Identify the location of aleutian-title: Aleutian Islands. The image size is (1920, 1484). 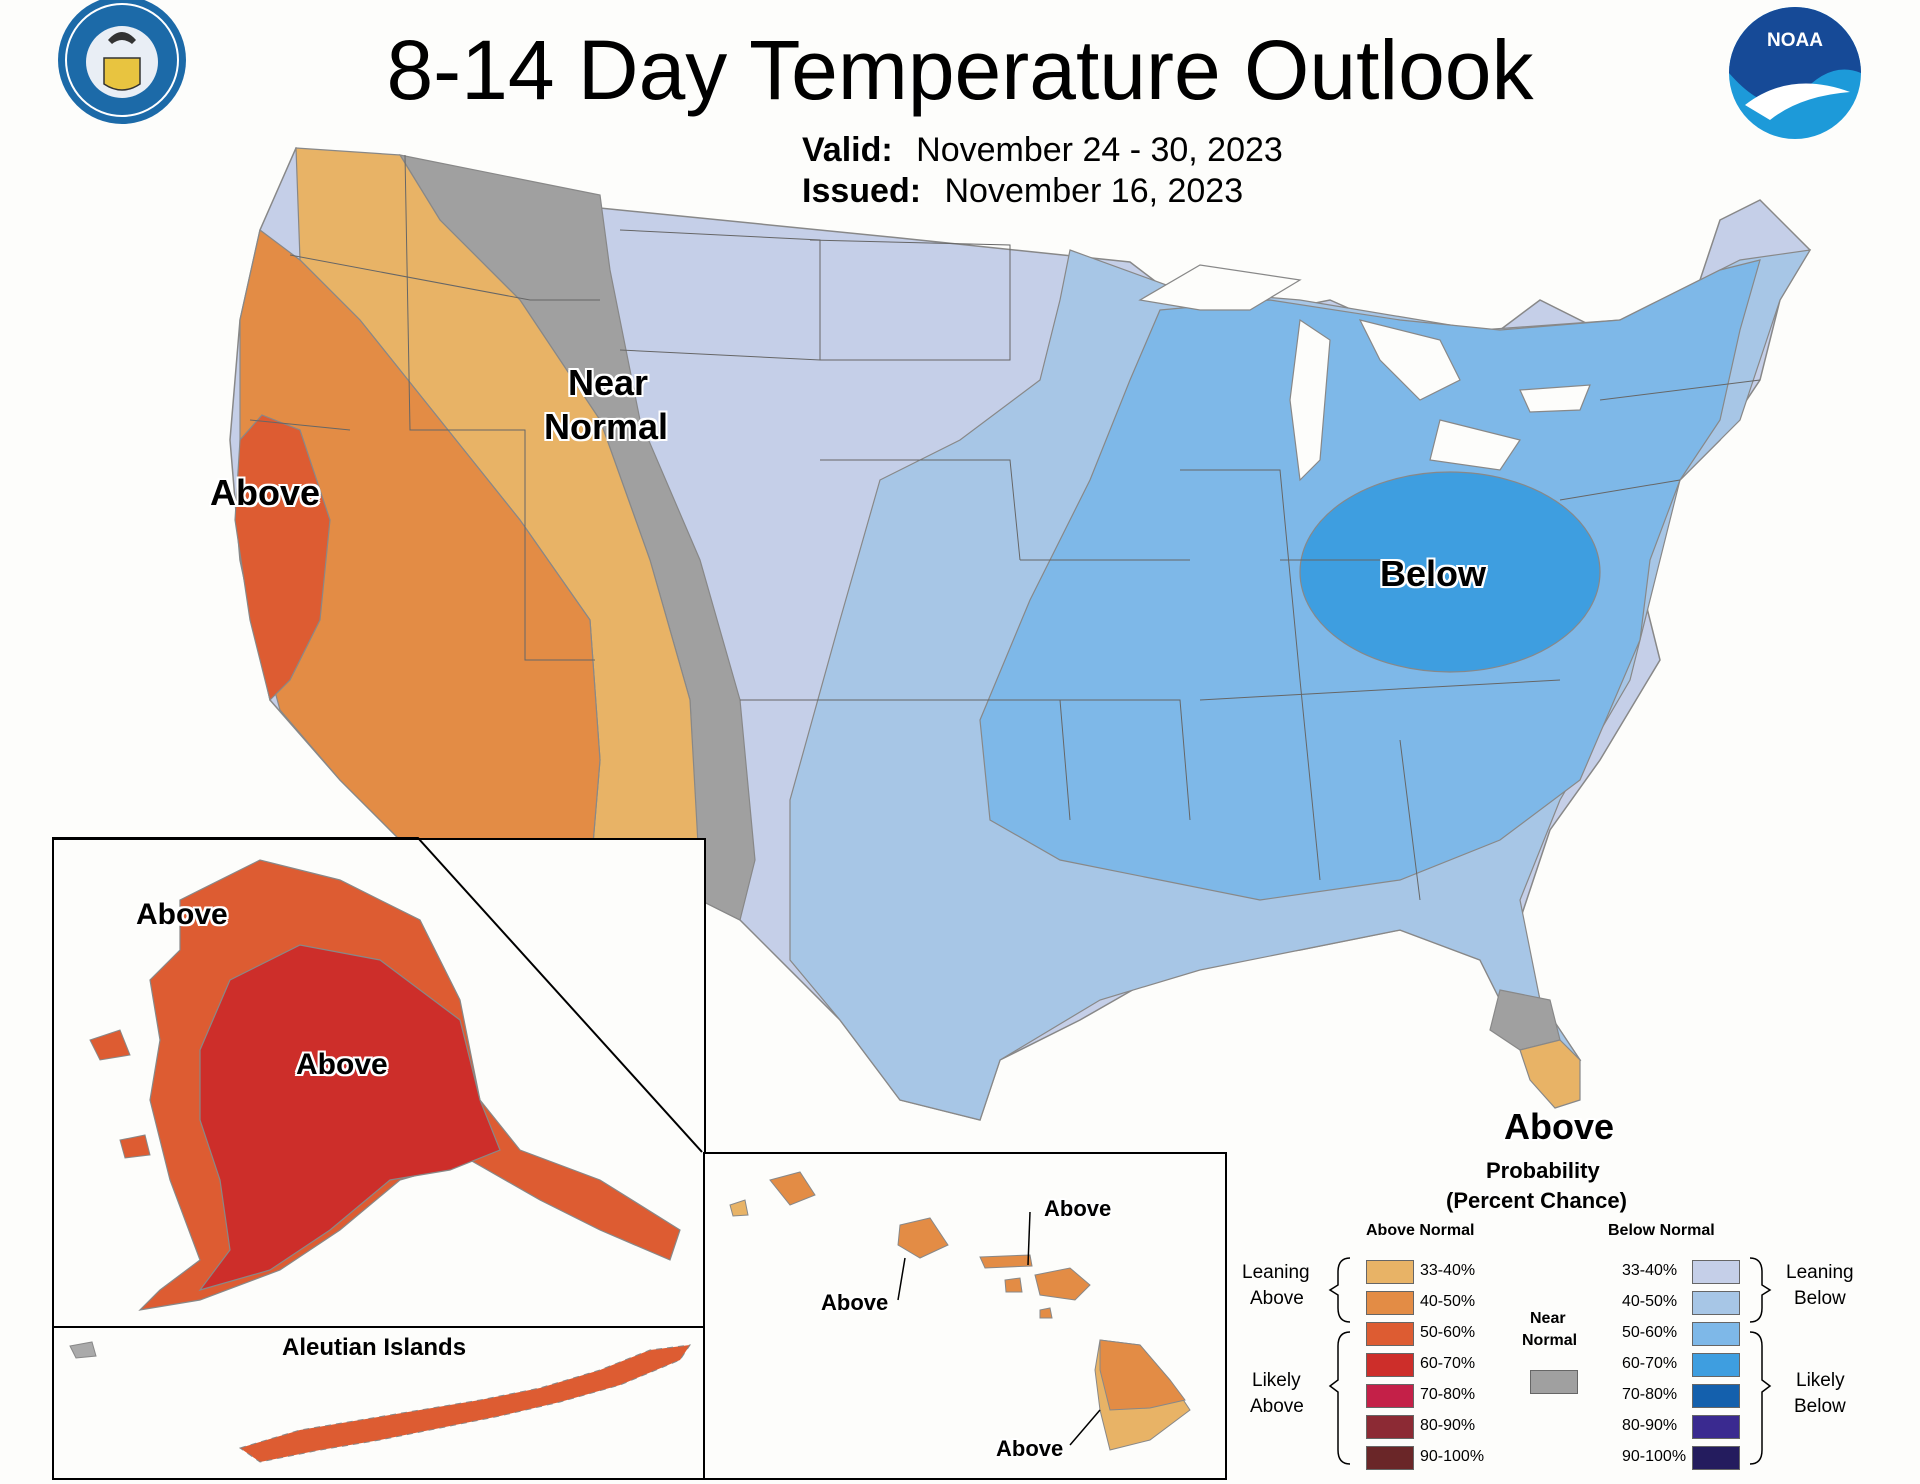
(374, 1347).